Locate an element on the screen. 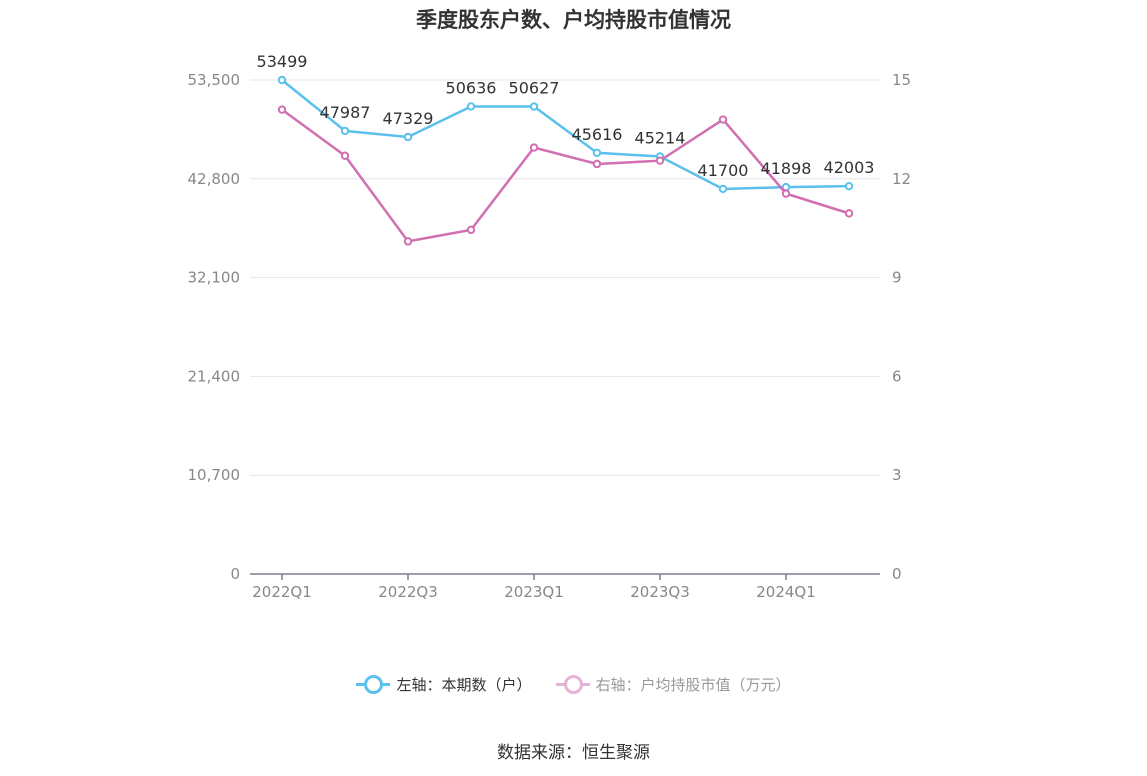 This screenshot has width=1147, height=776. legend-item-households: 左轴：本期数（户） is located at coordinates (444, 684).